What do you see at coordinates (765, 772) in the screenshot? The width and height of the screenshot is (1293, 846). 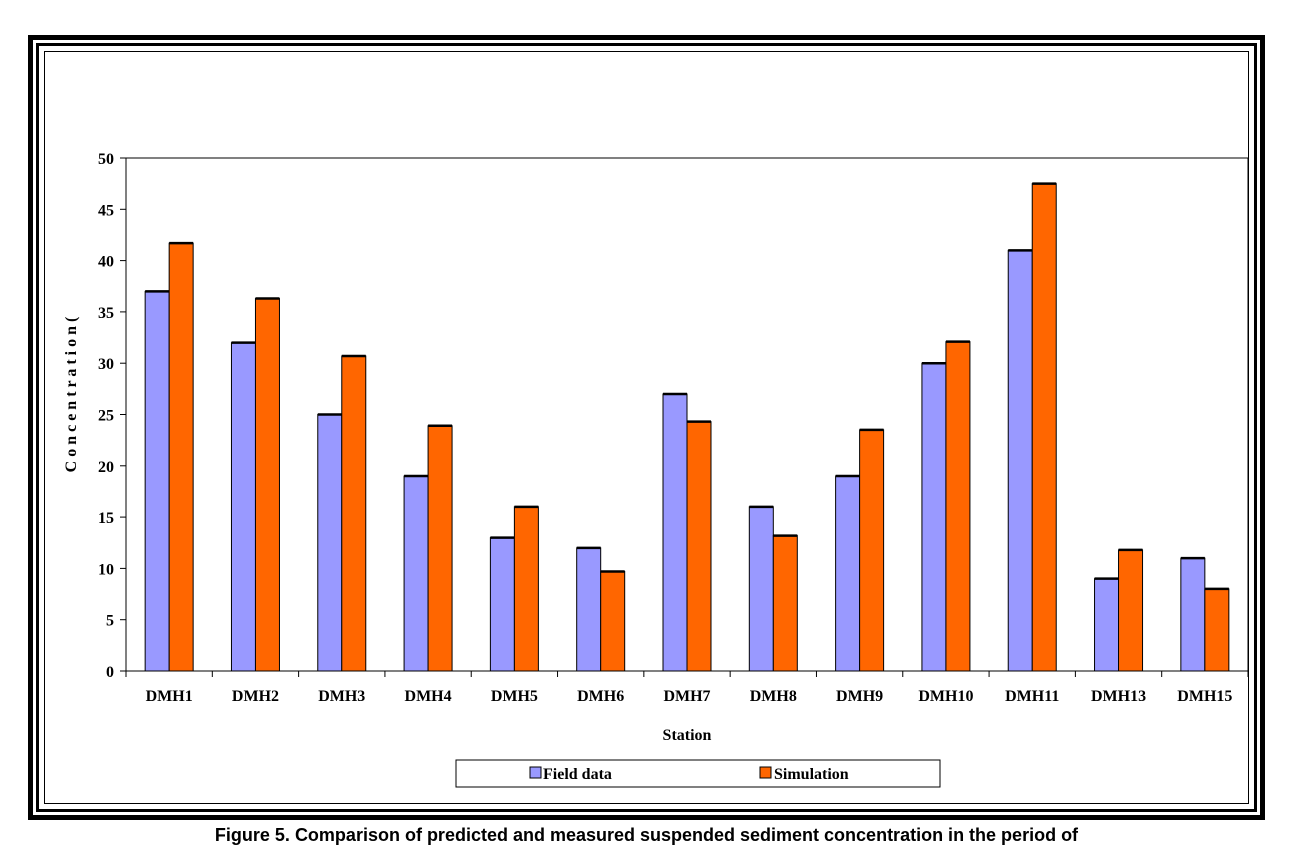 I see `legend-swatch-simulation` at bounding box center [765, 772].